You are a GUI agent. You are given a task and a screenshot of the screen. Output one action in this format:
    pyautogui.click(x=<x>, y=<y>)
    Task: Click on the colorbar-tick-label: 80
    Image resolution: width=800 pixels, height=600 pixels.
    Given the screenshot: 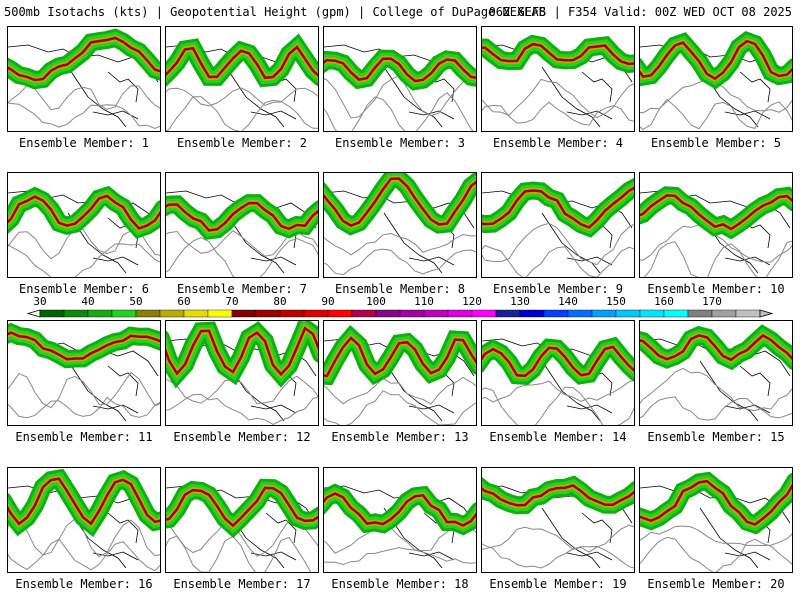 What is the action you would take?
    pyautogui.click(x=280, y=301)
    